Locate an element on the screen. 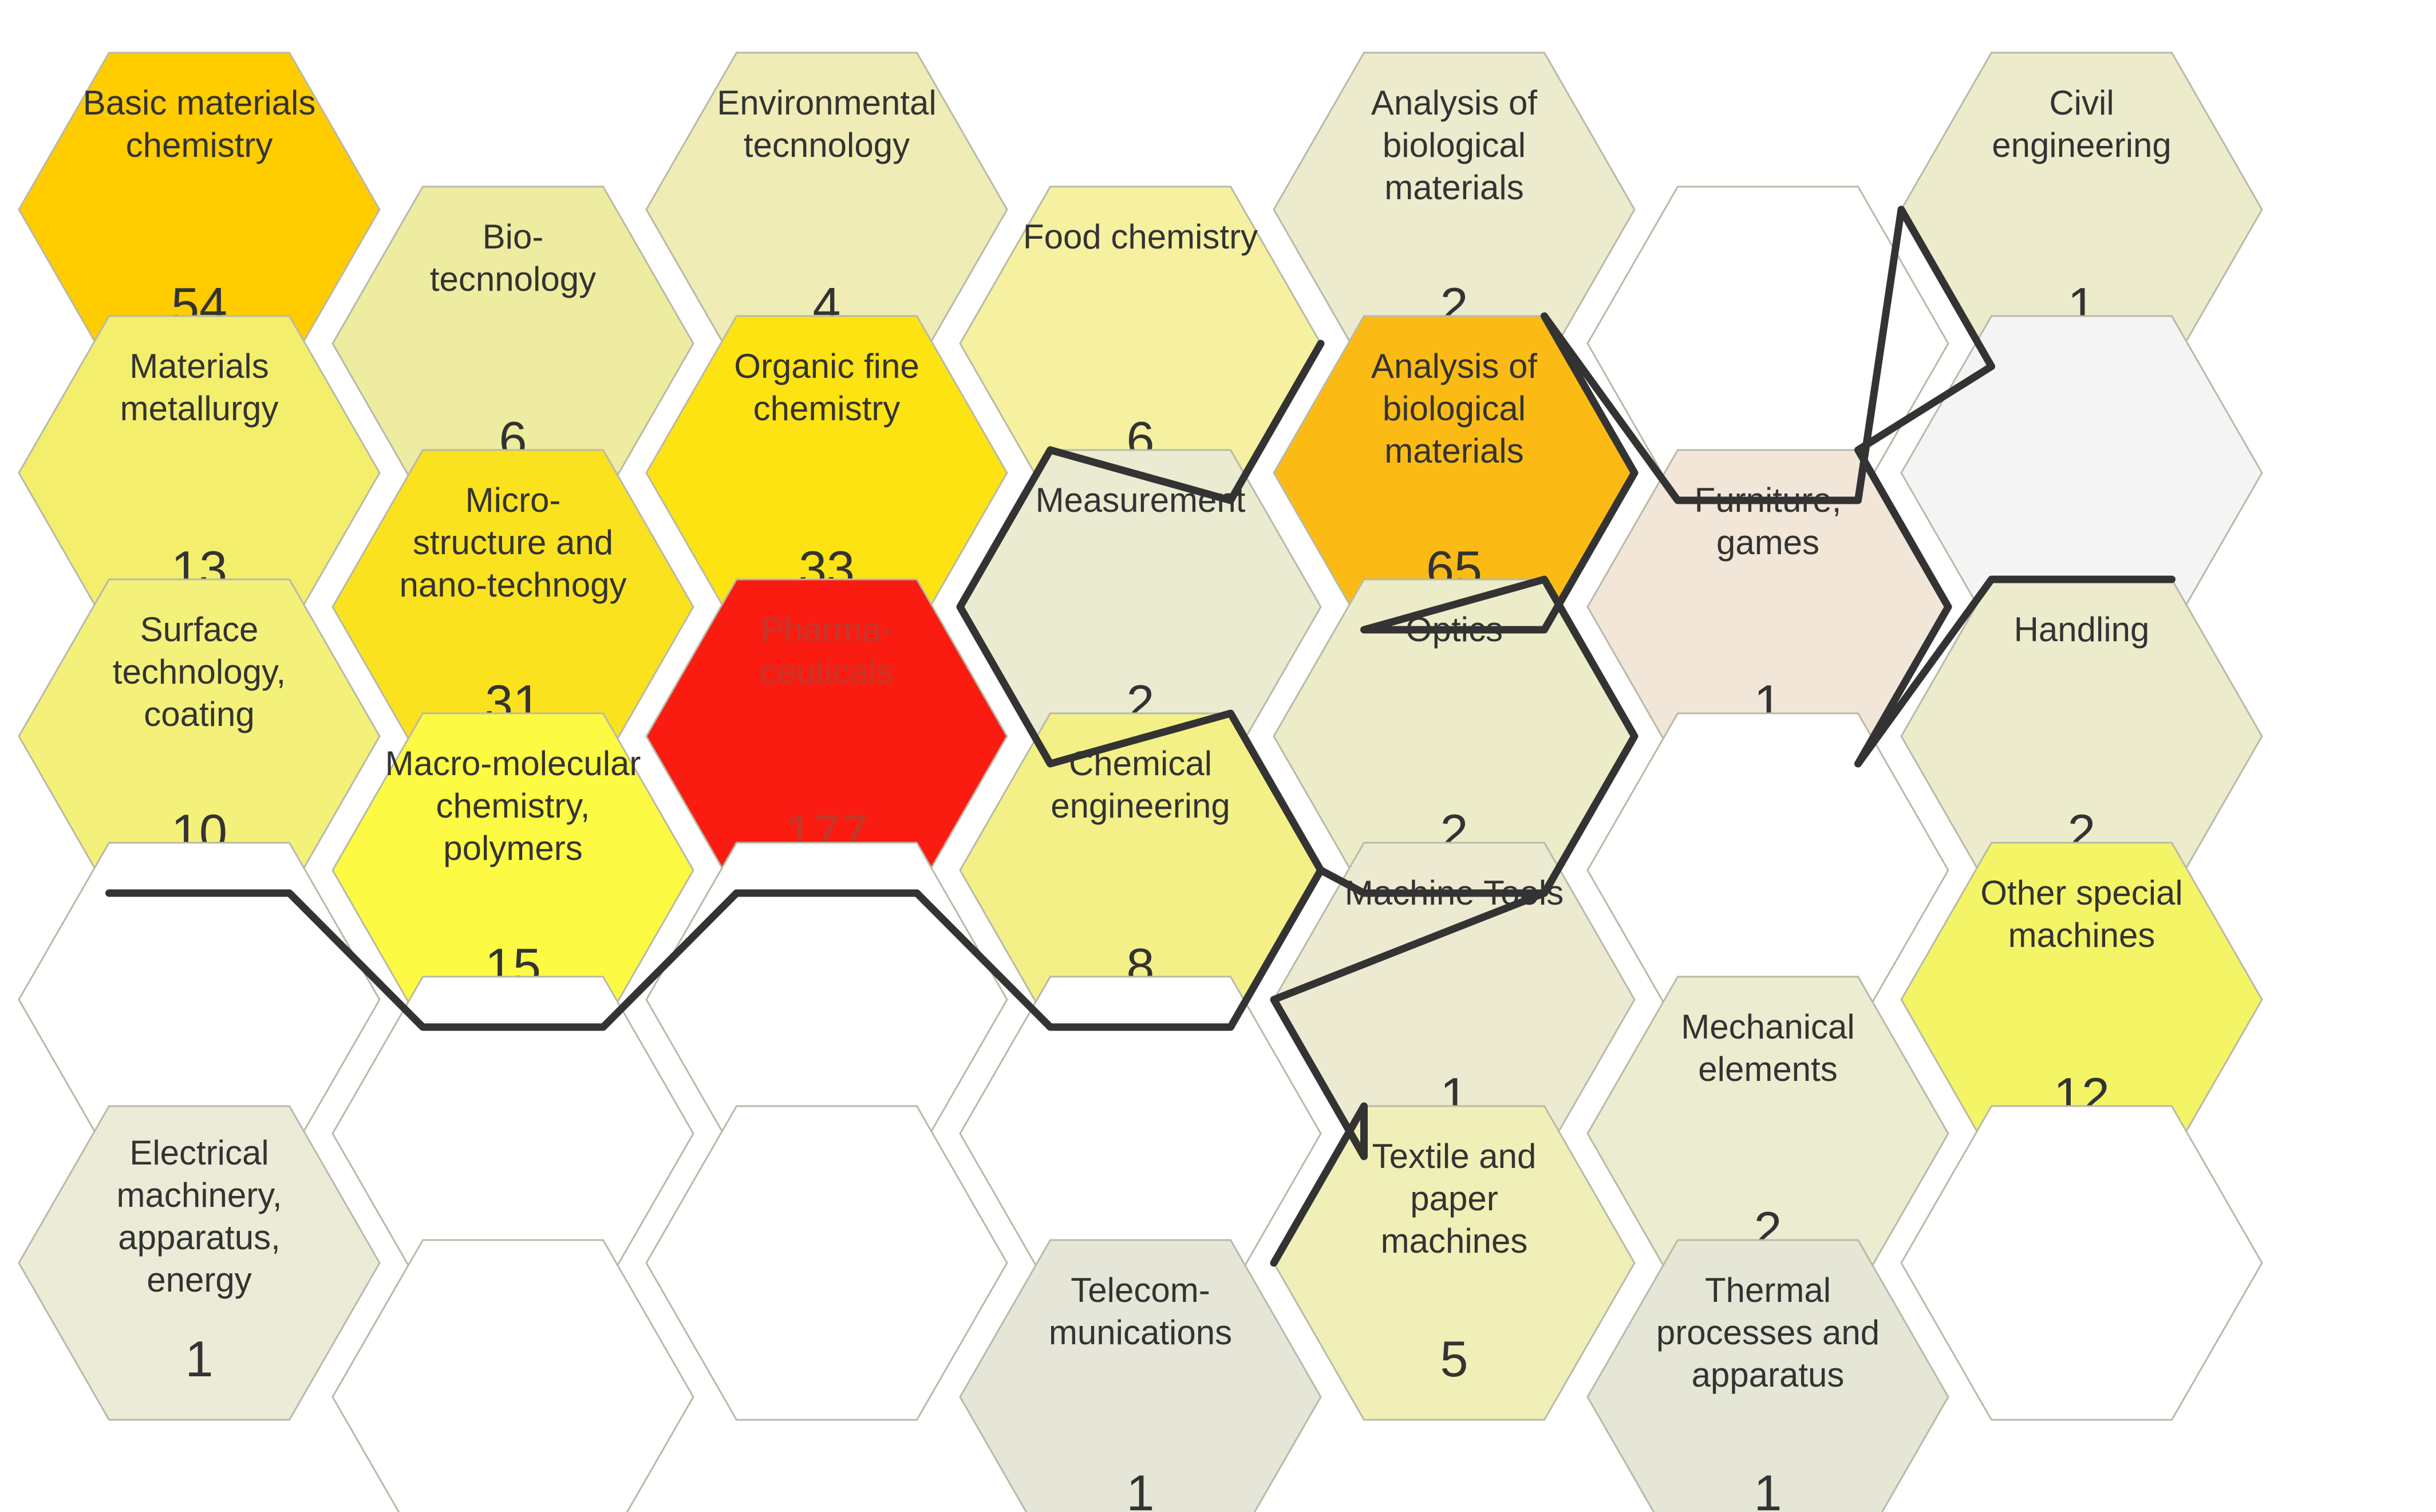  hex-label-line: metallurgy is located at coordinates (199, 408).